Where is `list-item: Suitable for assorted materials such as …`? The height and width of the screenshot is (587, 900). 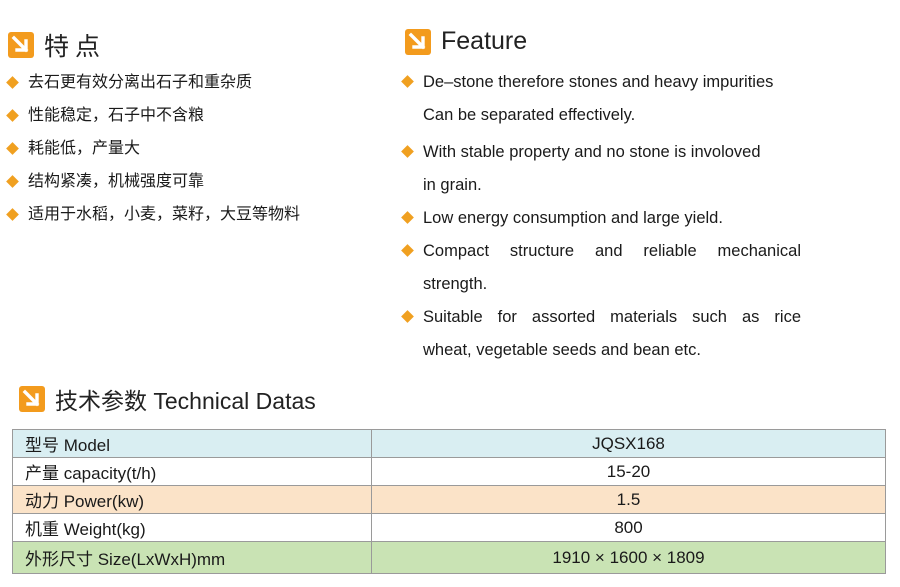 list-item: Suitable for assorted materials such as … is located at coordinates (601, 334).